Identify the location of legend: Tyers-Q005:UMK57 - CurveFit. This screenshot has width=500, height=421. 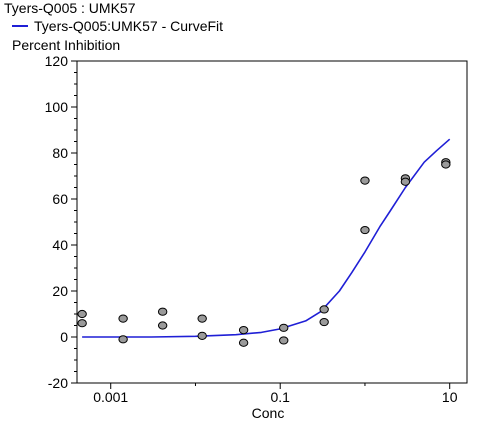
(117, 26).